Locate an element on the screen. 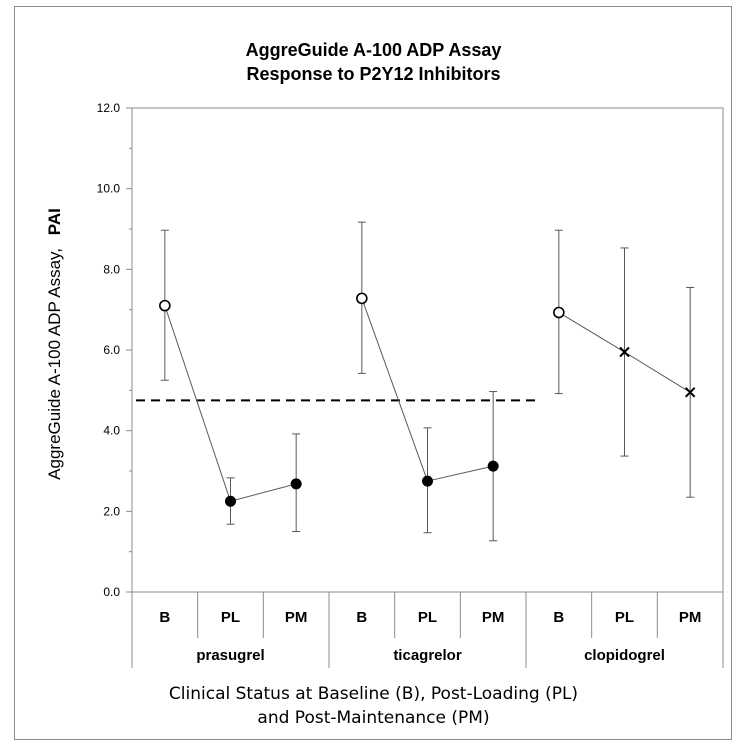 The image size is (747, 746). y-axis-label: AggreGuide A-100 ADP Assay, PAI is located at coordinates (54, 344).